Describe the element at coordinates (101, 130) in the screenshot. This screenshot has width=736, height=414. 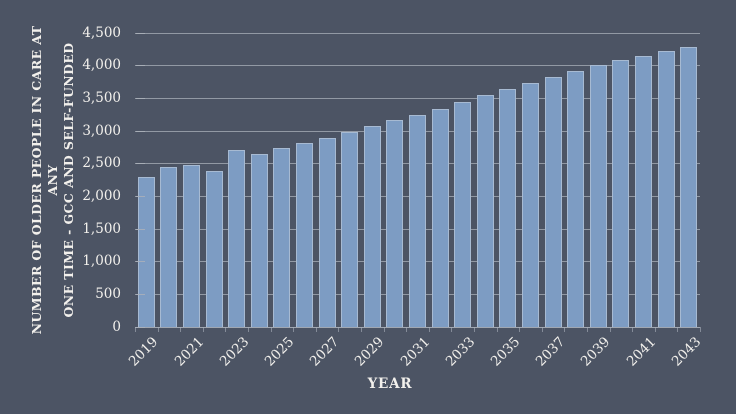
I see `y-tick-label: 3,000` at that location.